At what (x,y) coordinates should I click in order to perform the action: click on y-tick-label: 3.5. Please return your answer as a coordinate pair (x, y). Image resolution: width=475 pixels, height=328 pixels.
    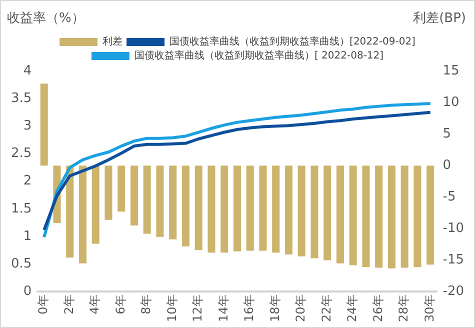
    Looking at the image, I should click on (21, 98).